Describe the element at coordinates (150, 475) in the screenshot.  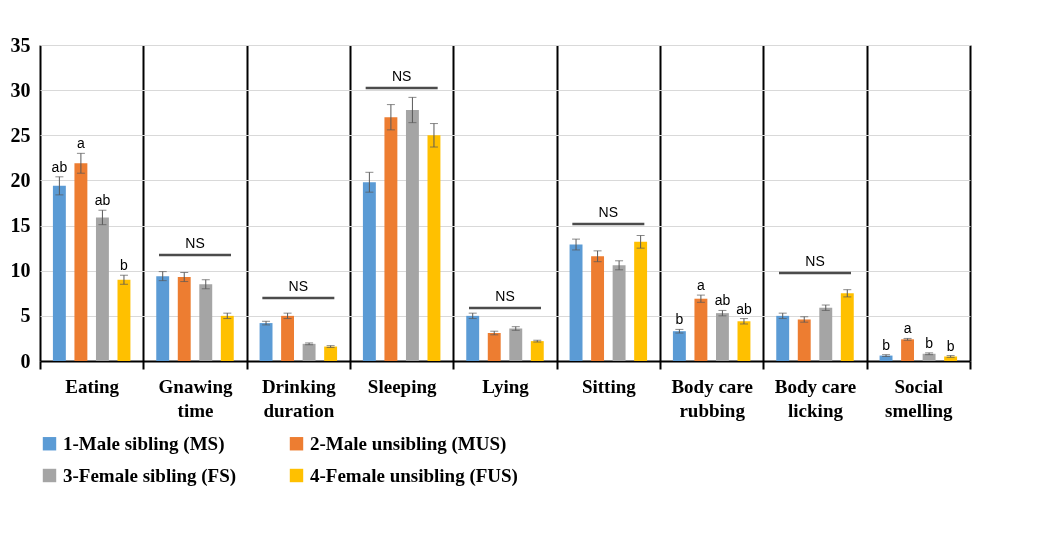
I see `legend-label: 3-Female sibling (FS)` at that location.